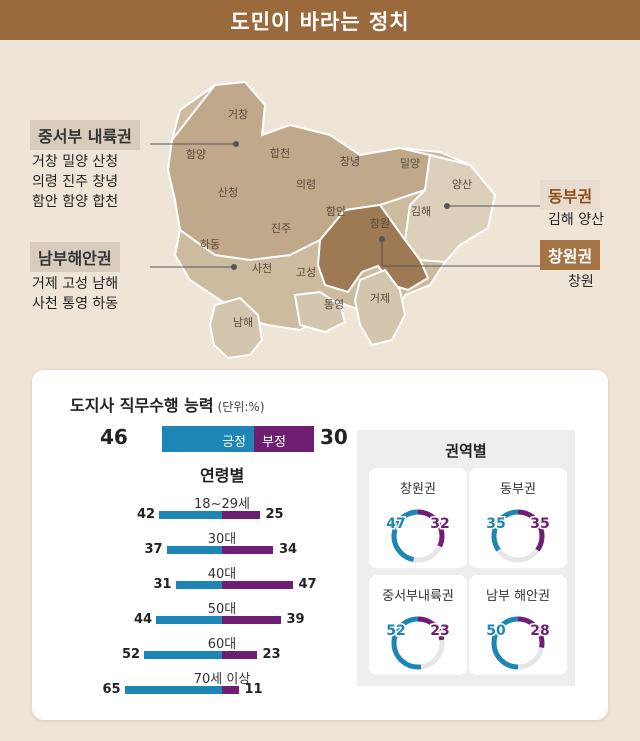 Image resolution: width=640 pixels, height=741 pixels. I want to click on map-label-15: 거제, so click(380, 298).